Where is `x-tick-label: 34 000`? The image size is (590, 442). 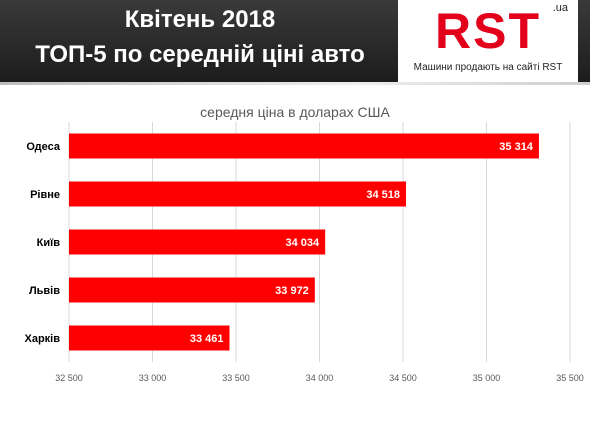 x-tick-label: 34 000 is located at coordinates (320, 378).